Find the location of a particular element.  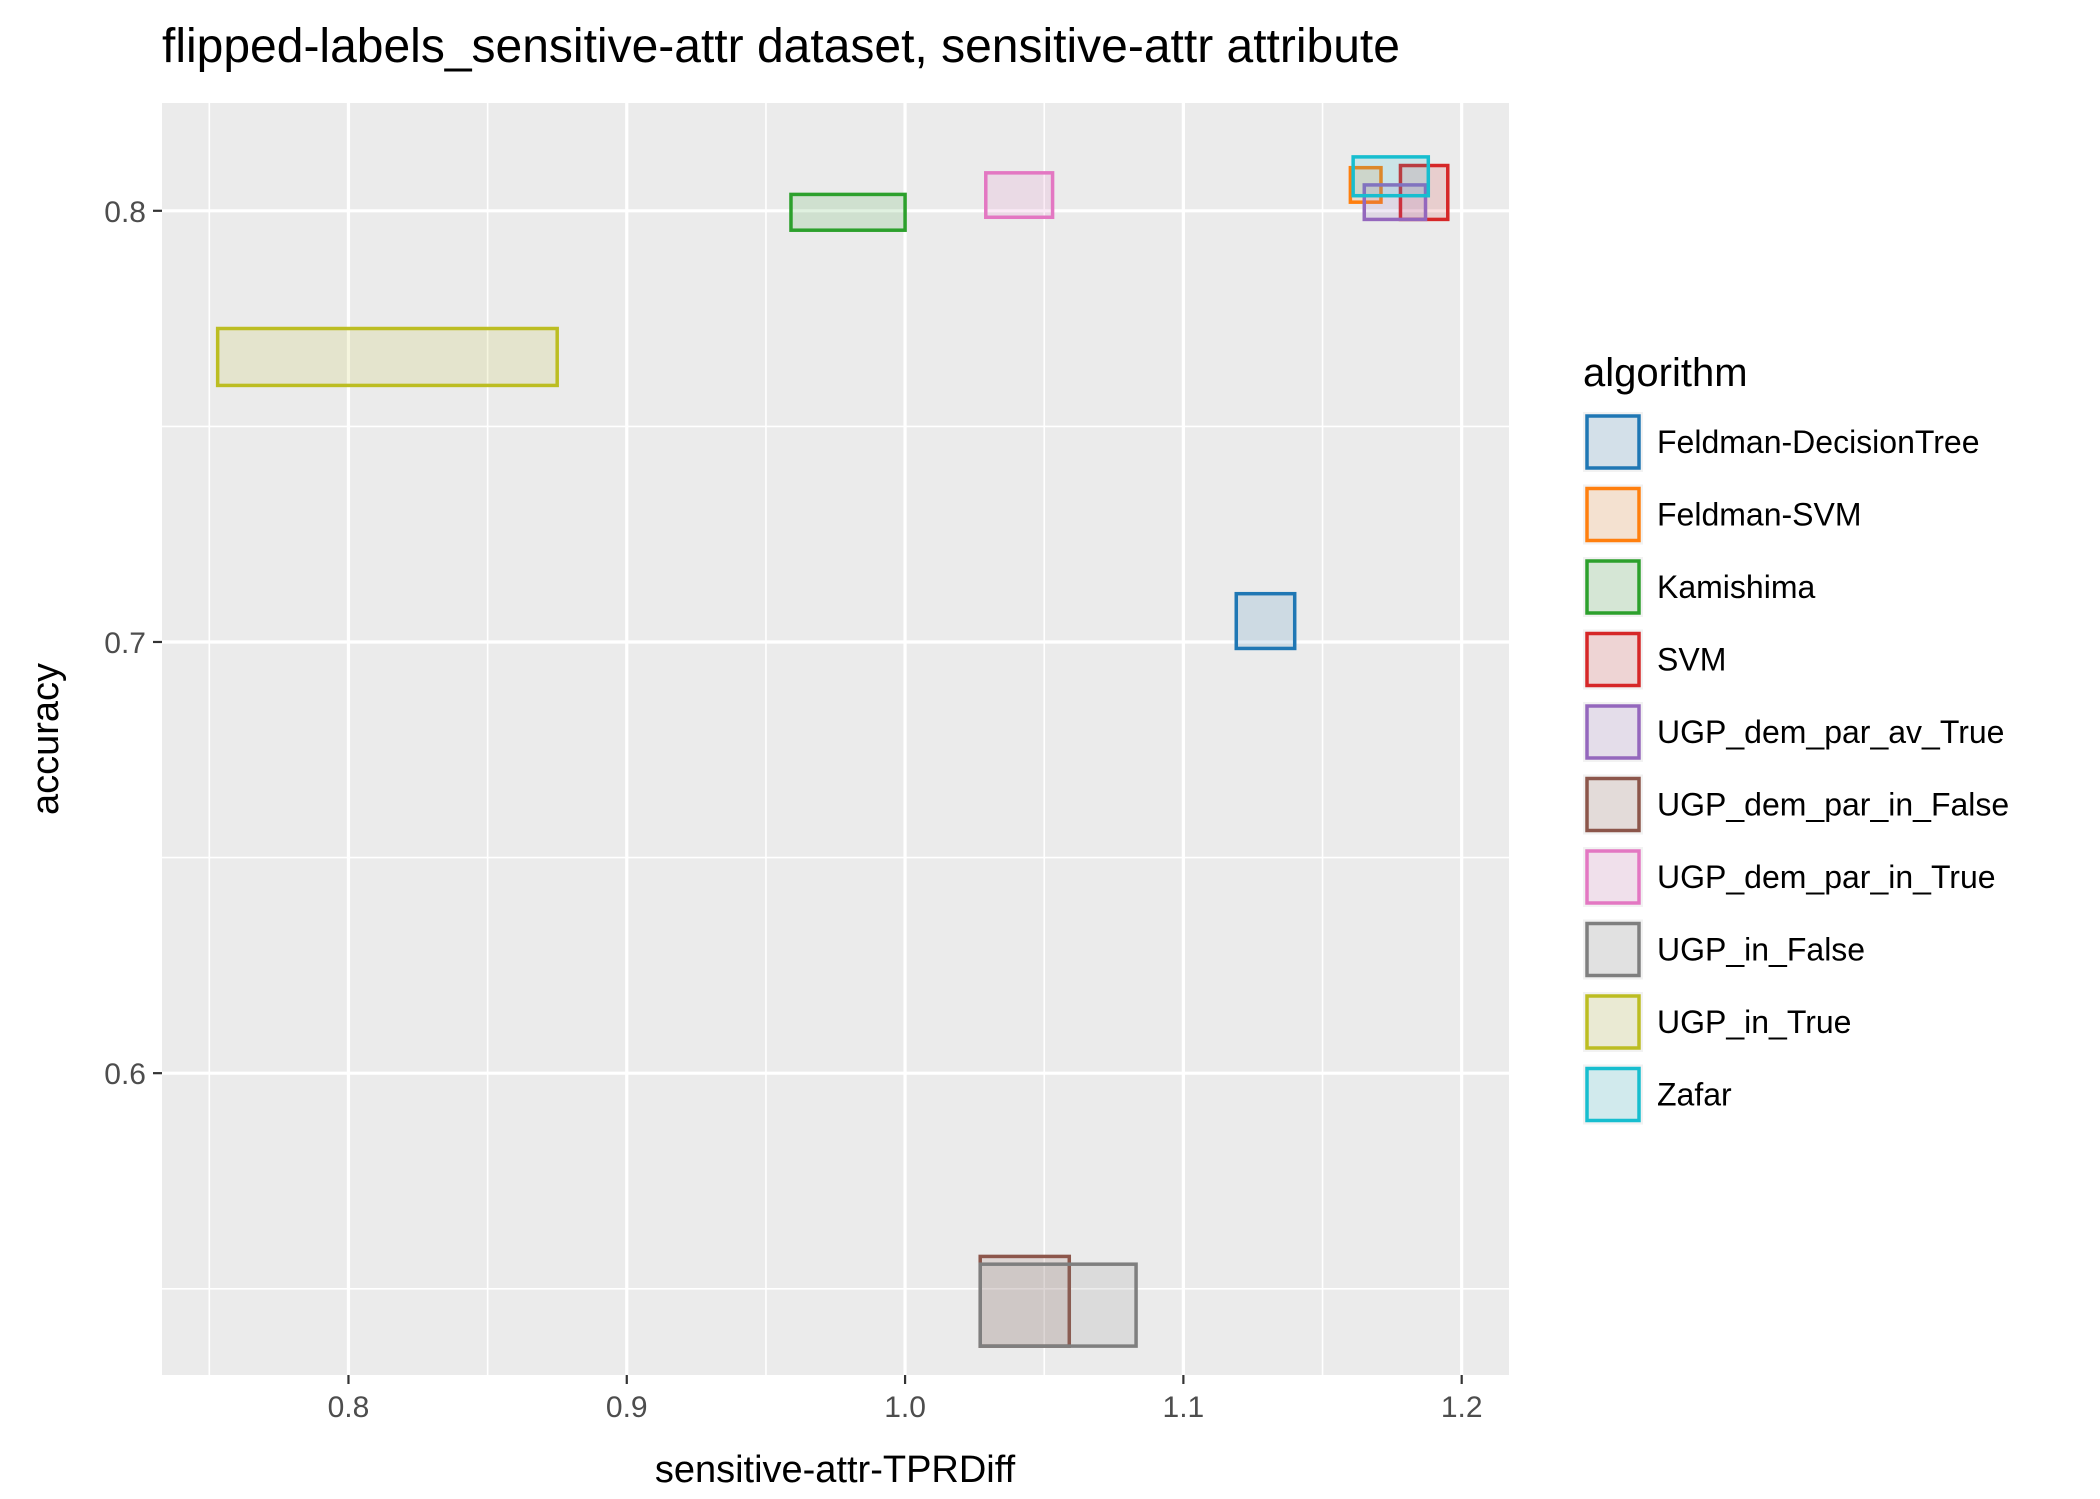

legend-key-ugp-dem-par-in-false is located at coordinates (1613, 804).